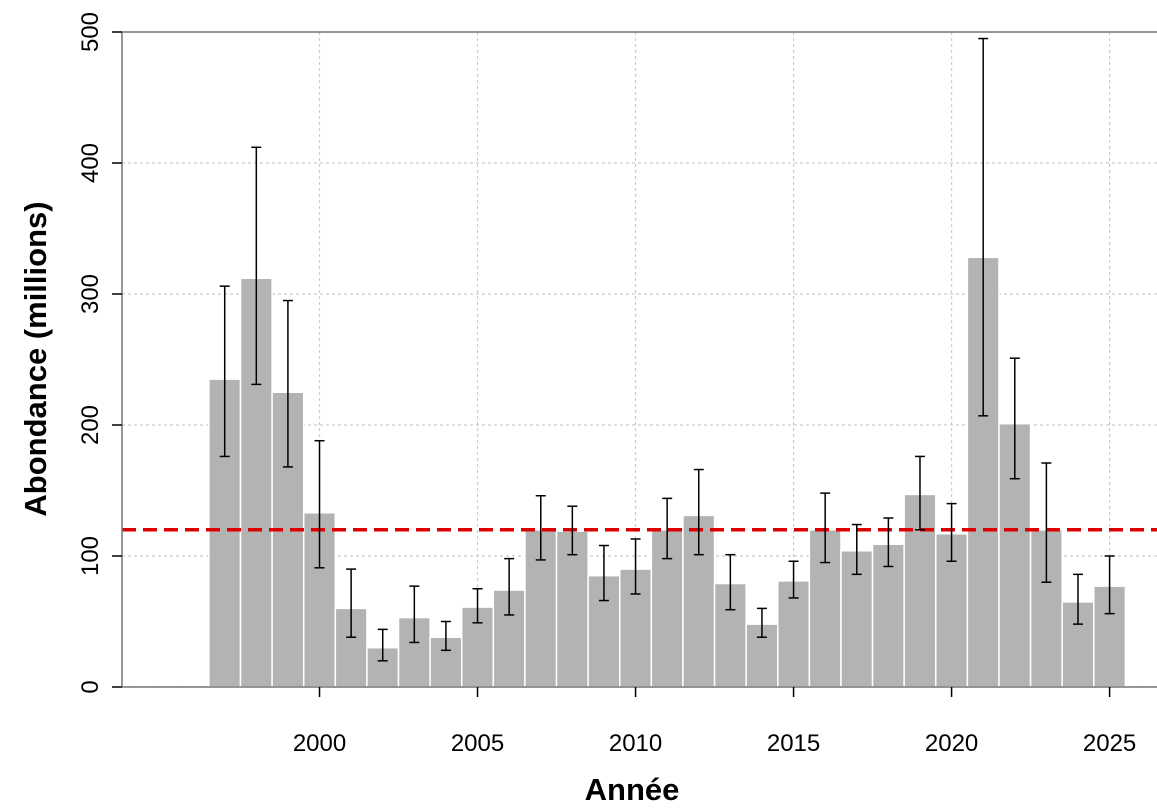 The image size is (1157, 811). What do you see at coordinates (90, 32) in the screenshot?
I see `y-tick-label: 500` at bounding box center [90, 32].